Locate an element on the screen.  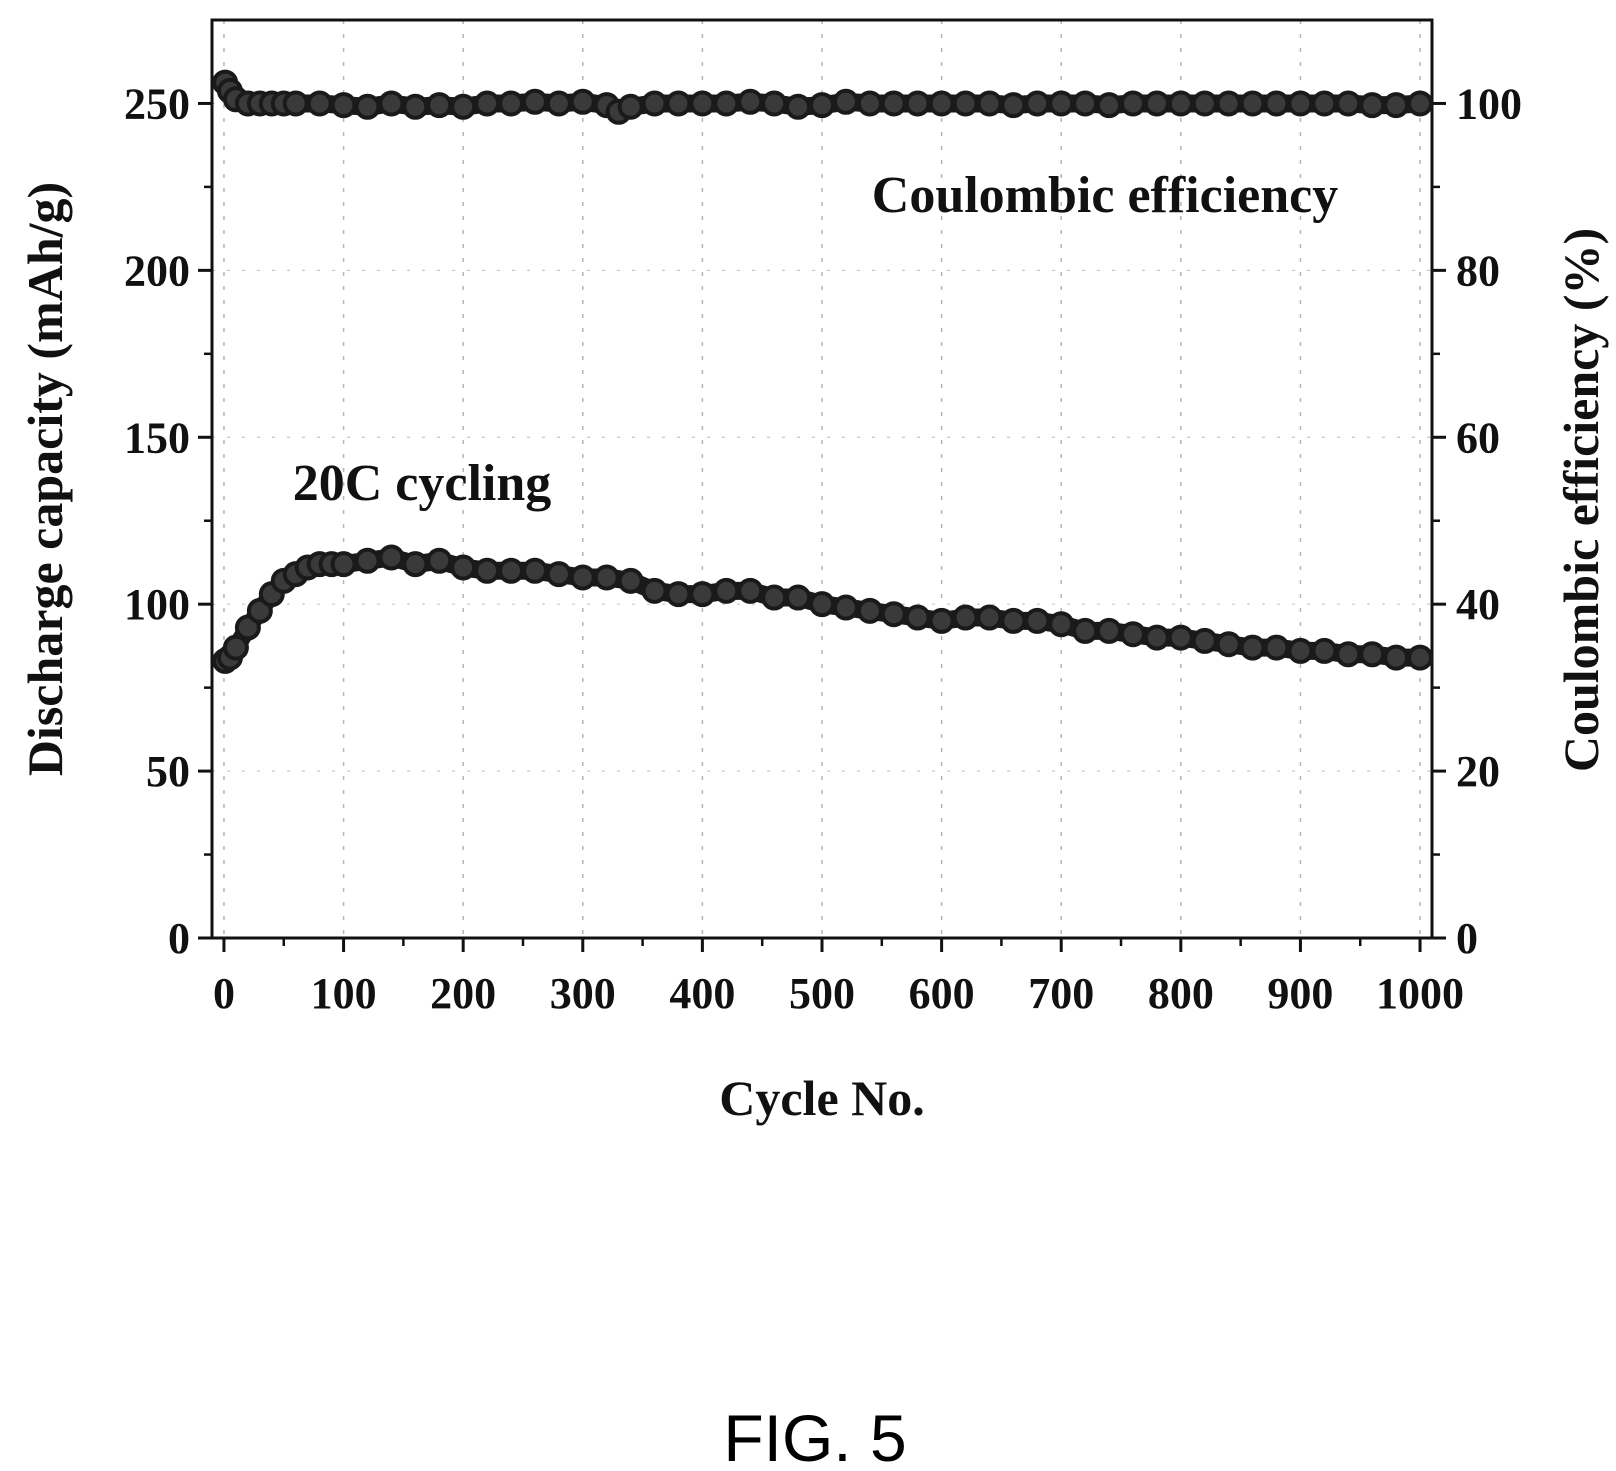
left-y-tick-label: 250 is located at coordinates (157, 103).